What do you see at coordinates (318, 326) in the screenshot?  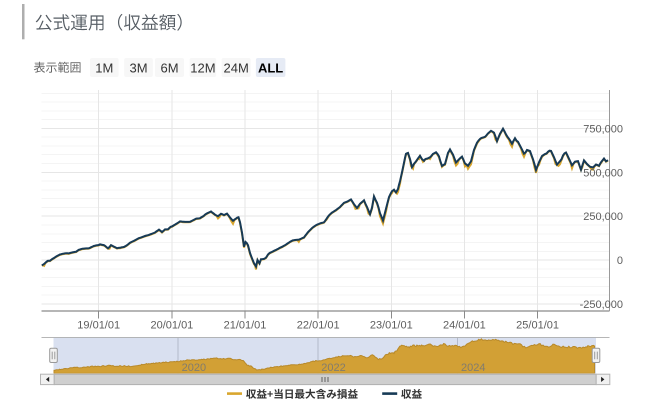 I see `svg-text: 22/01/01` at bounding box center [318, 326].